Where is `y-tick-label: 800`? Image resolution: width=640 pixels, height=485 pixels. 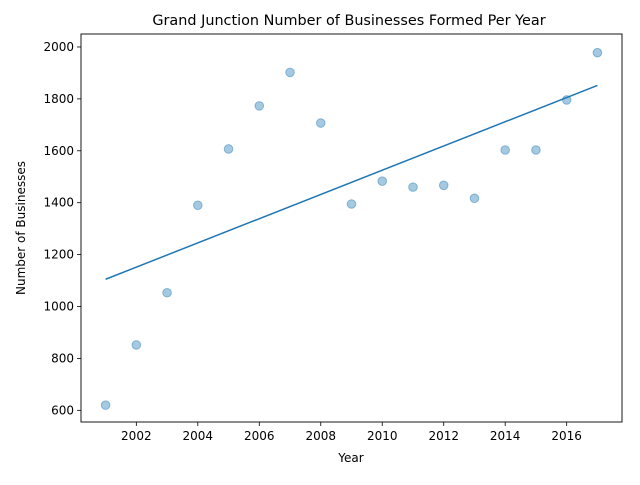 y-tick-label: 800 is located at coordinates (62, 358).